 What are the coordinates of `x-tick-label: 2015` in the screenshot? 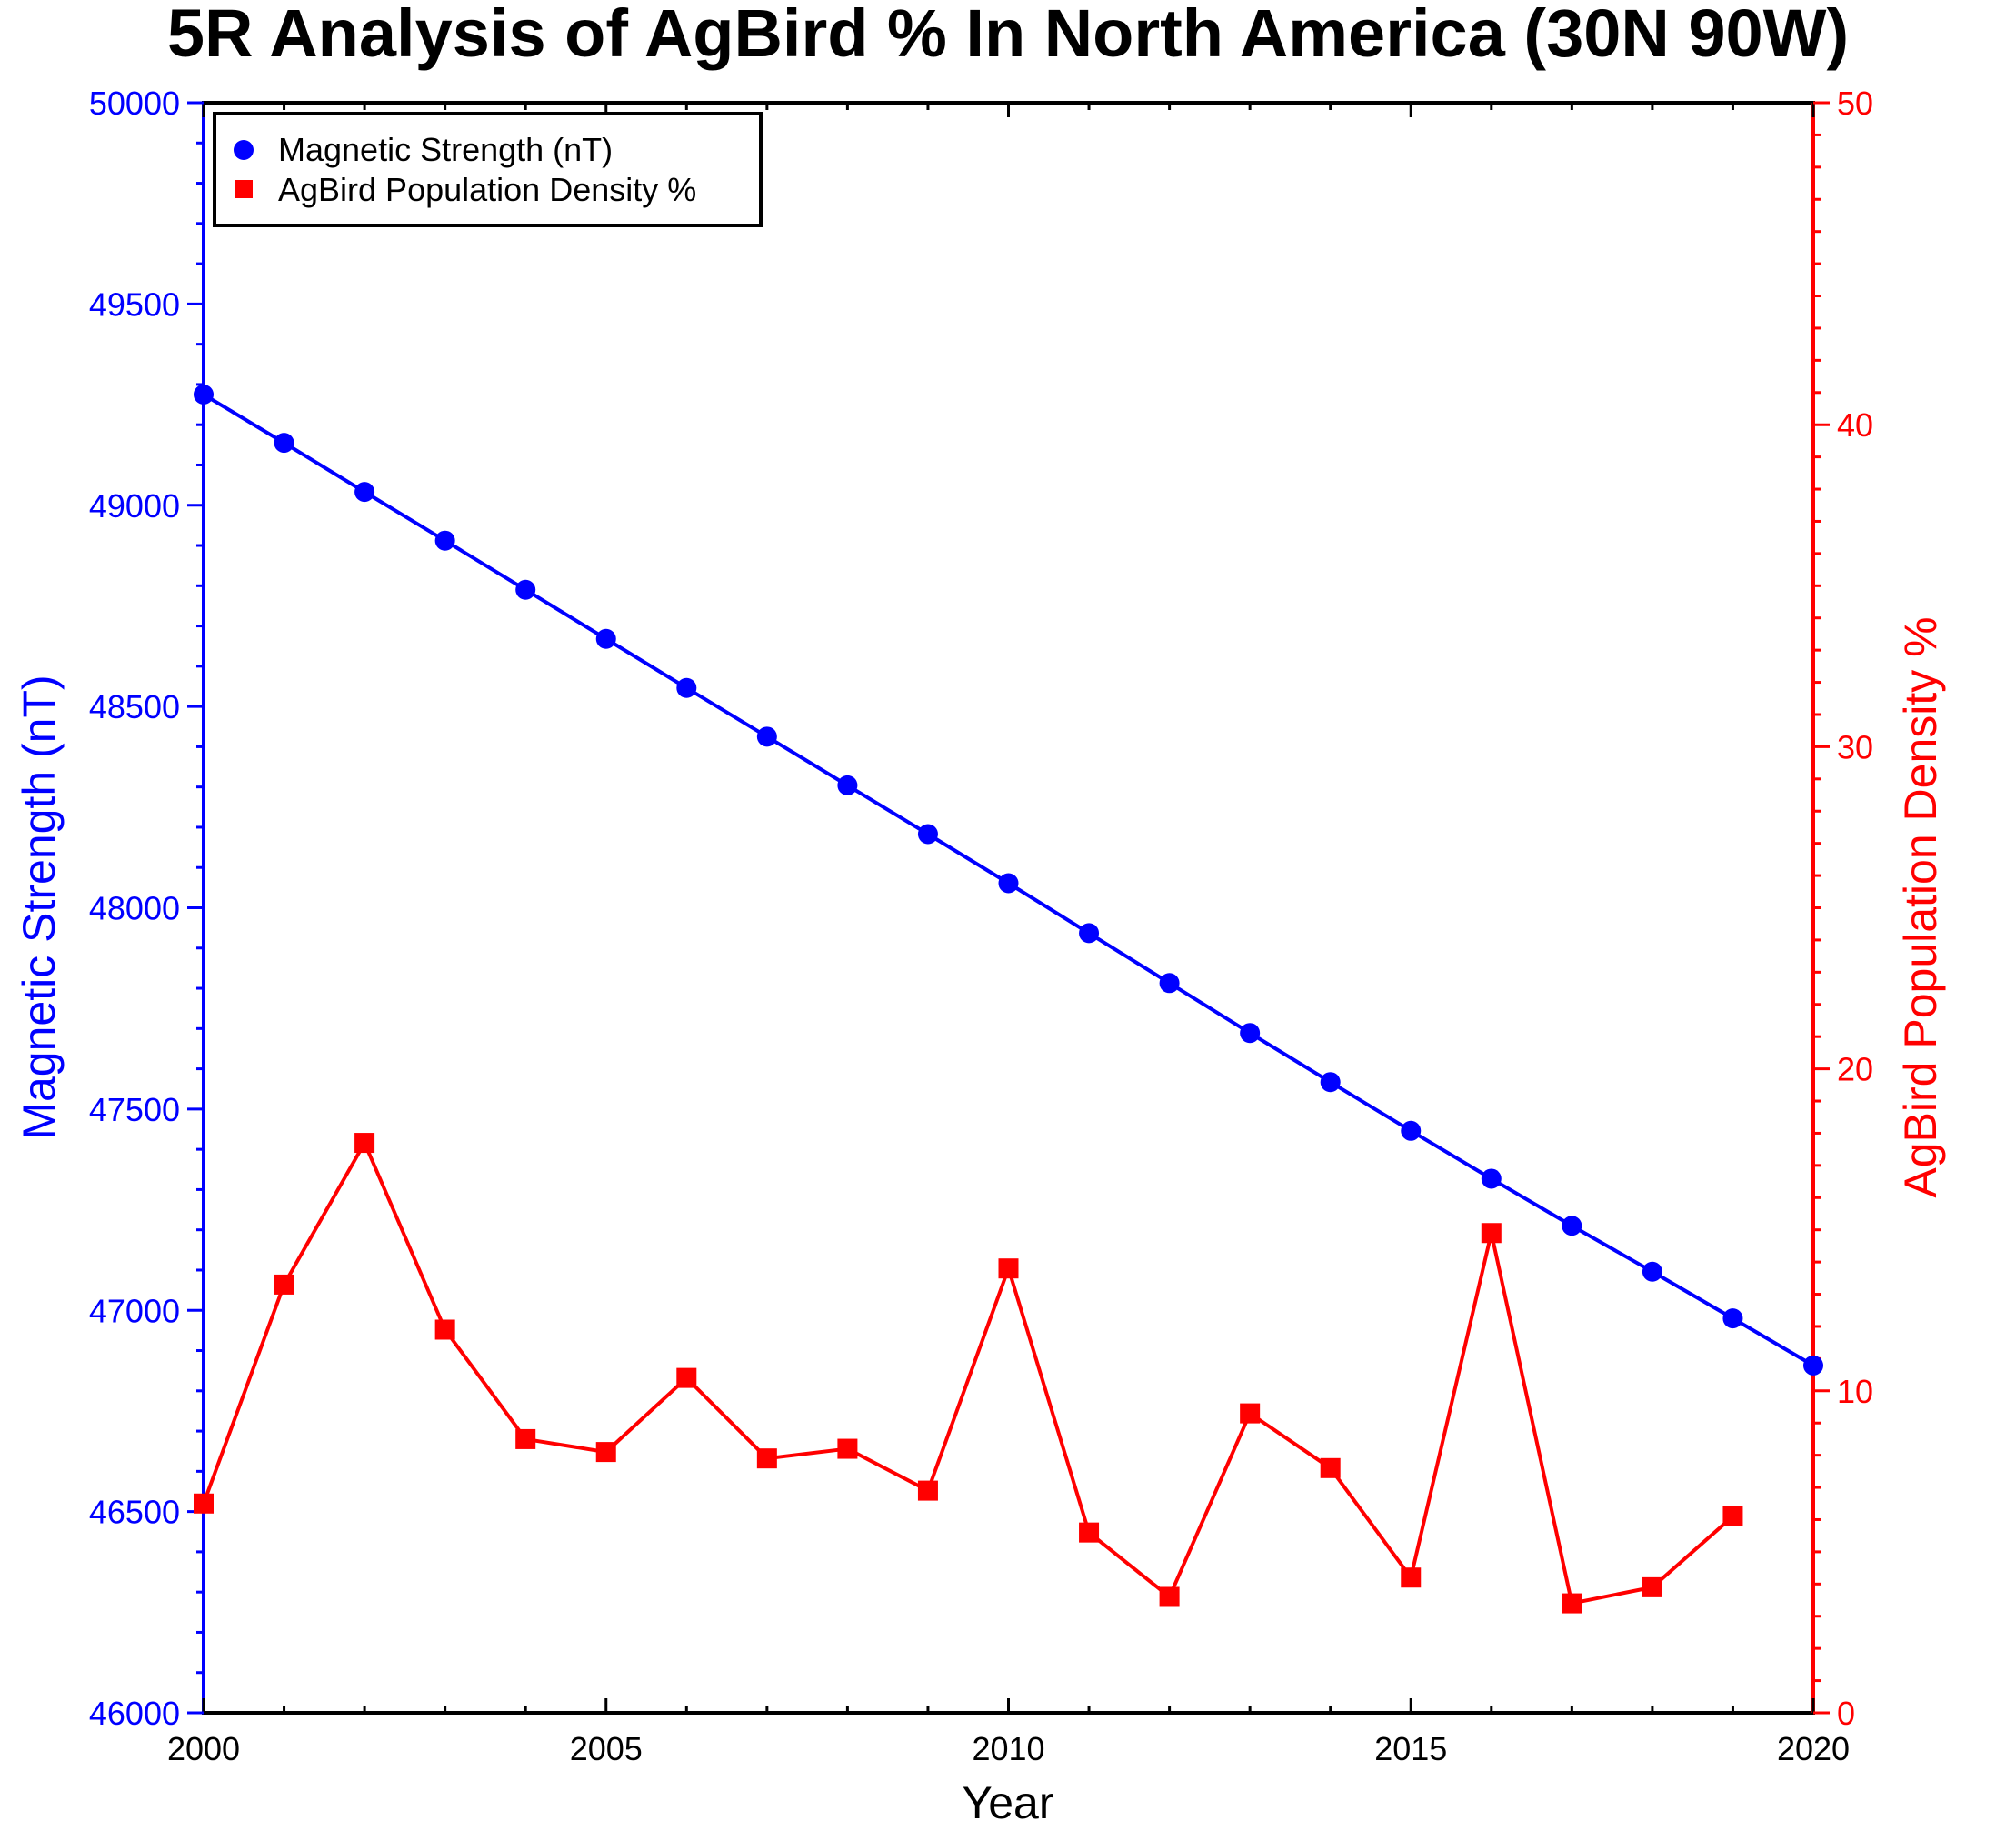 It's located at (1411, 1748).